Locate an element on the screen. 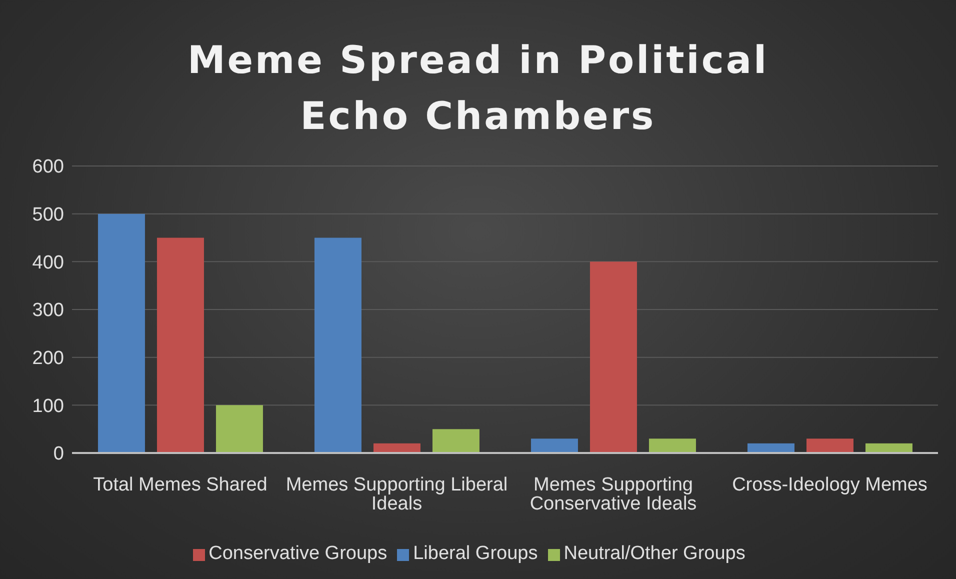 Image resolution: width=956 pixels, height=579 pixels. y-tick-label: 400 is located at coordinates (48, 263).